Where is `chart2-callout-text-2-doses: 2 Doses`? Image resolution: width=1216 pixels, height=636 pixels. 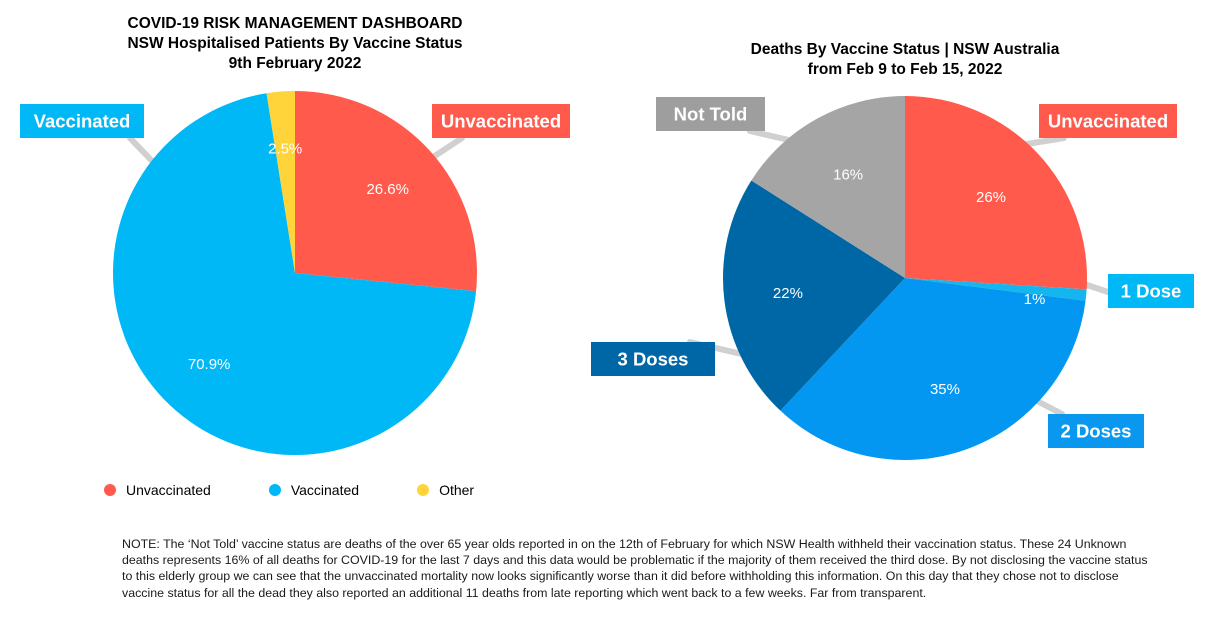 chart2-callout-text-2-doses: 2 Doses is located at coordinates (1096, 431).